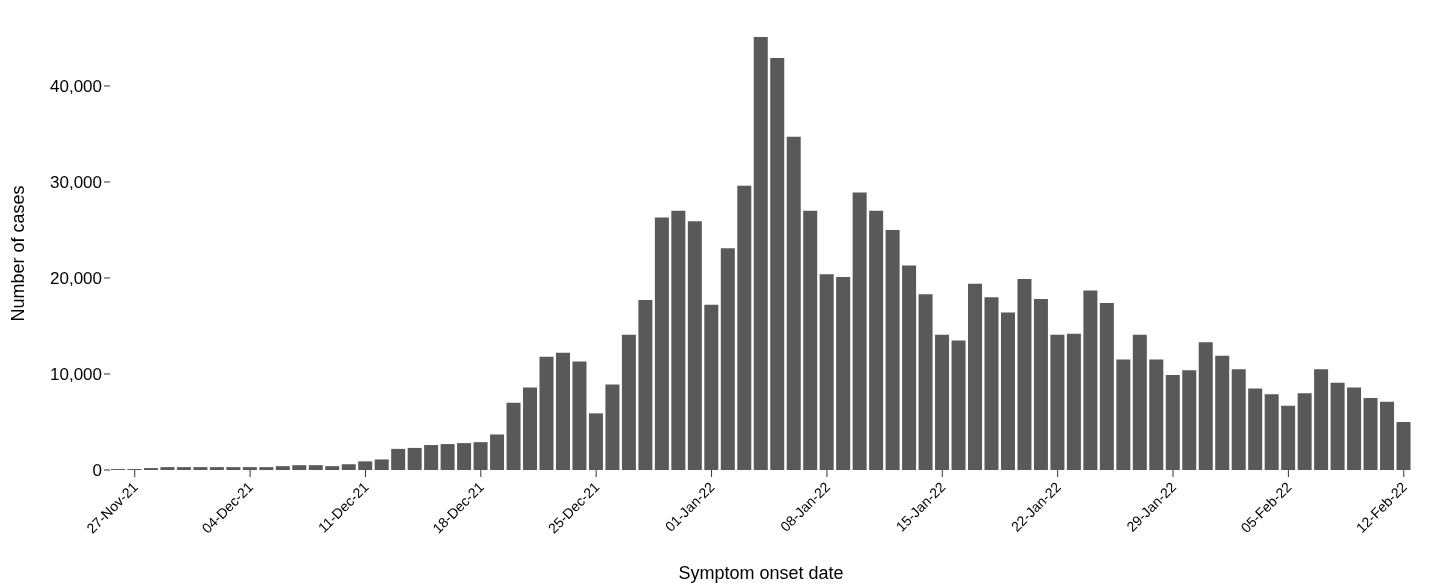 The image size is (1430, 583). I want to click on y-axis-title: Number of cases, so click(18, 253).